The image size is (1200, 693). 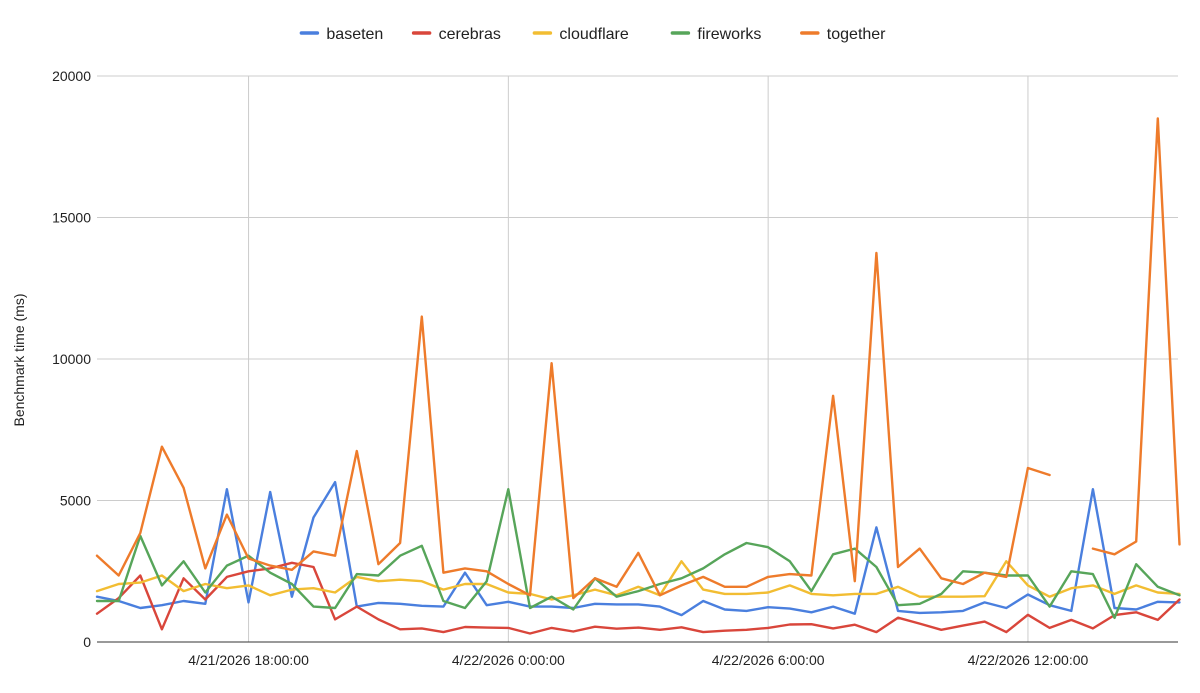 What do you see at coordinates (508, 660) in the screenshot?
I see `x-tick-label: 4/22/2026 0:00:00` at bounding box center [508, 660].